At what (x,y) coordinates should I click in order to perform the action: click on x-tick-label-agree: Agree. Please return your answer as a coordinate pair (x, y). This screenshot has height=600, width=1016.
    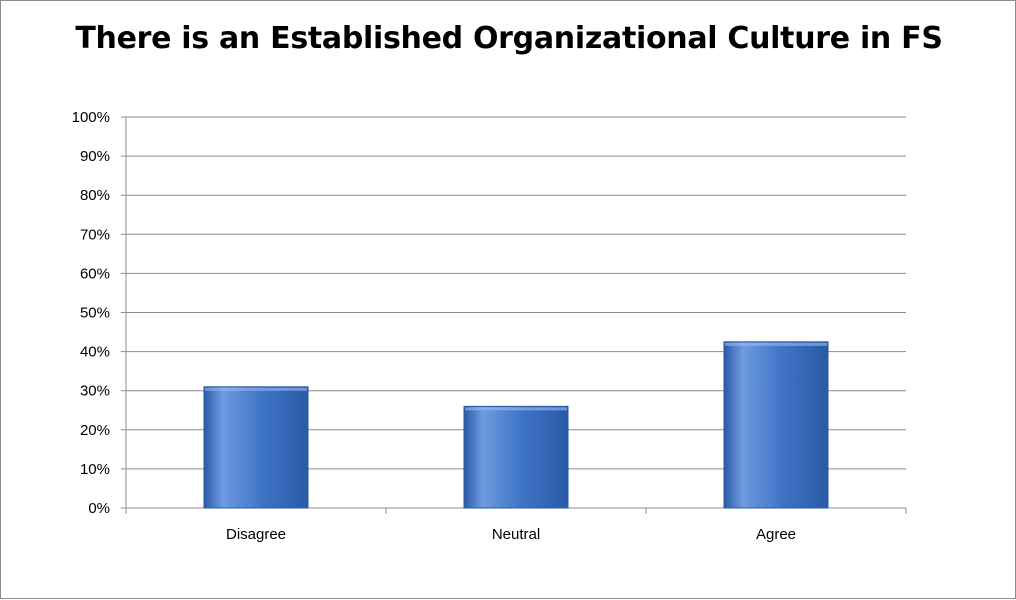
    Looking at the image, I should click on (776, 534).